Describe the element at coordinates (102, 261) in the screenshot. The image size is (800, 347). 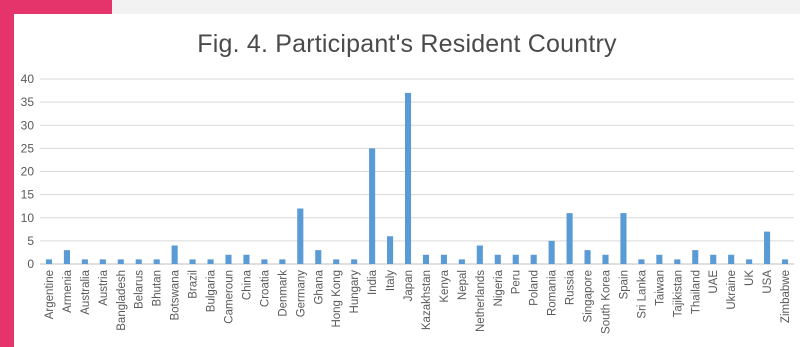
I see `bar-austria` at that location.